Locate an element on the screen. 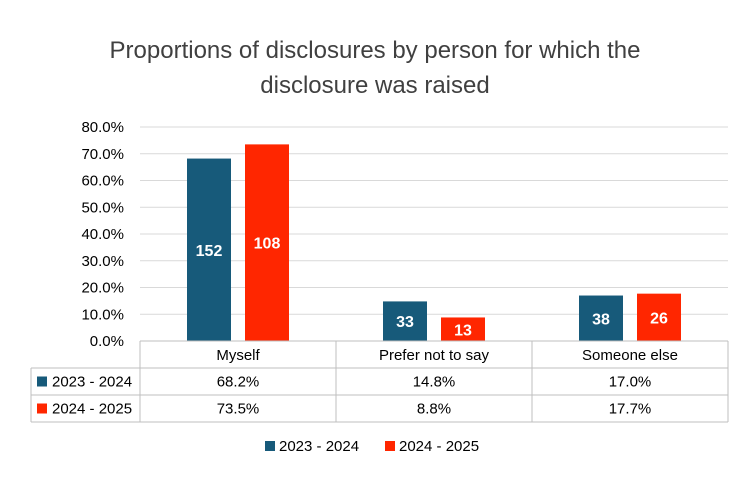  bar-data-label: 13 is located at coordinates (463, 330).